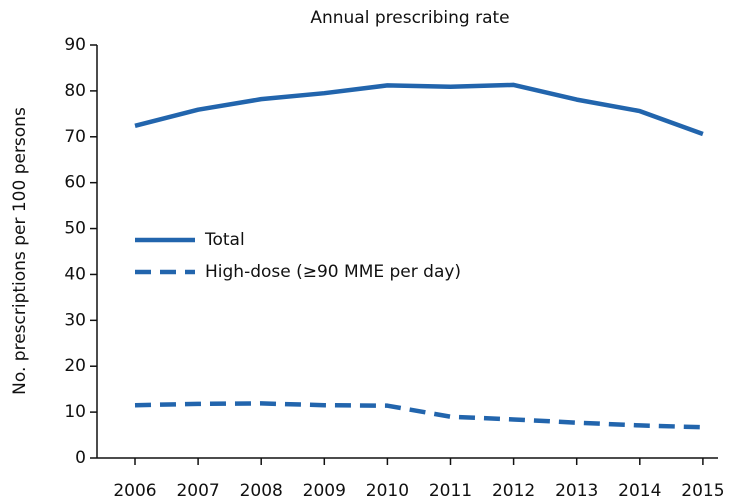  Describe the element at coordinates (75, 366) in the screenshot. I see `y-tick-label: 20` at that location.